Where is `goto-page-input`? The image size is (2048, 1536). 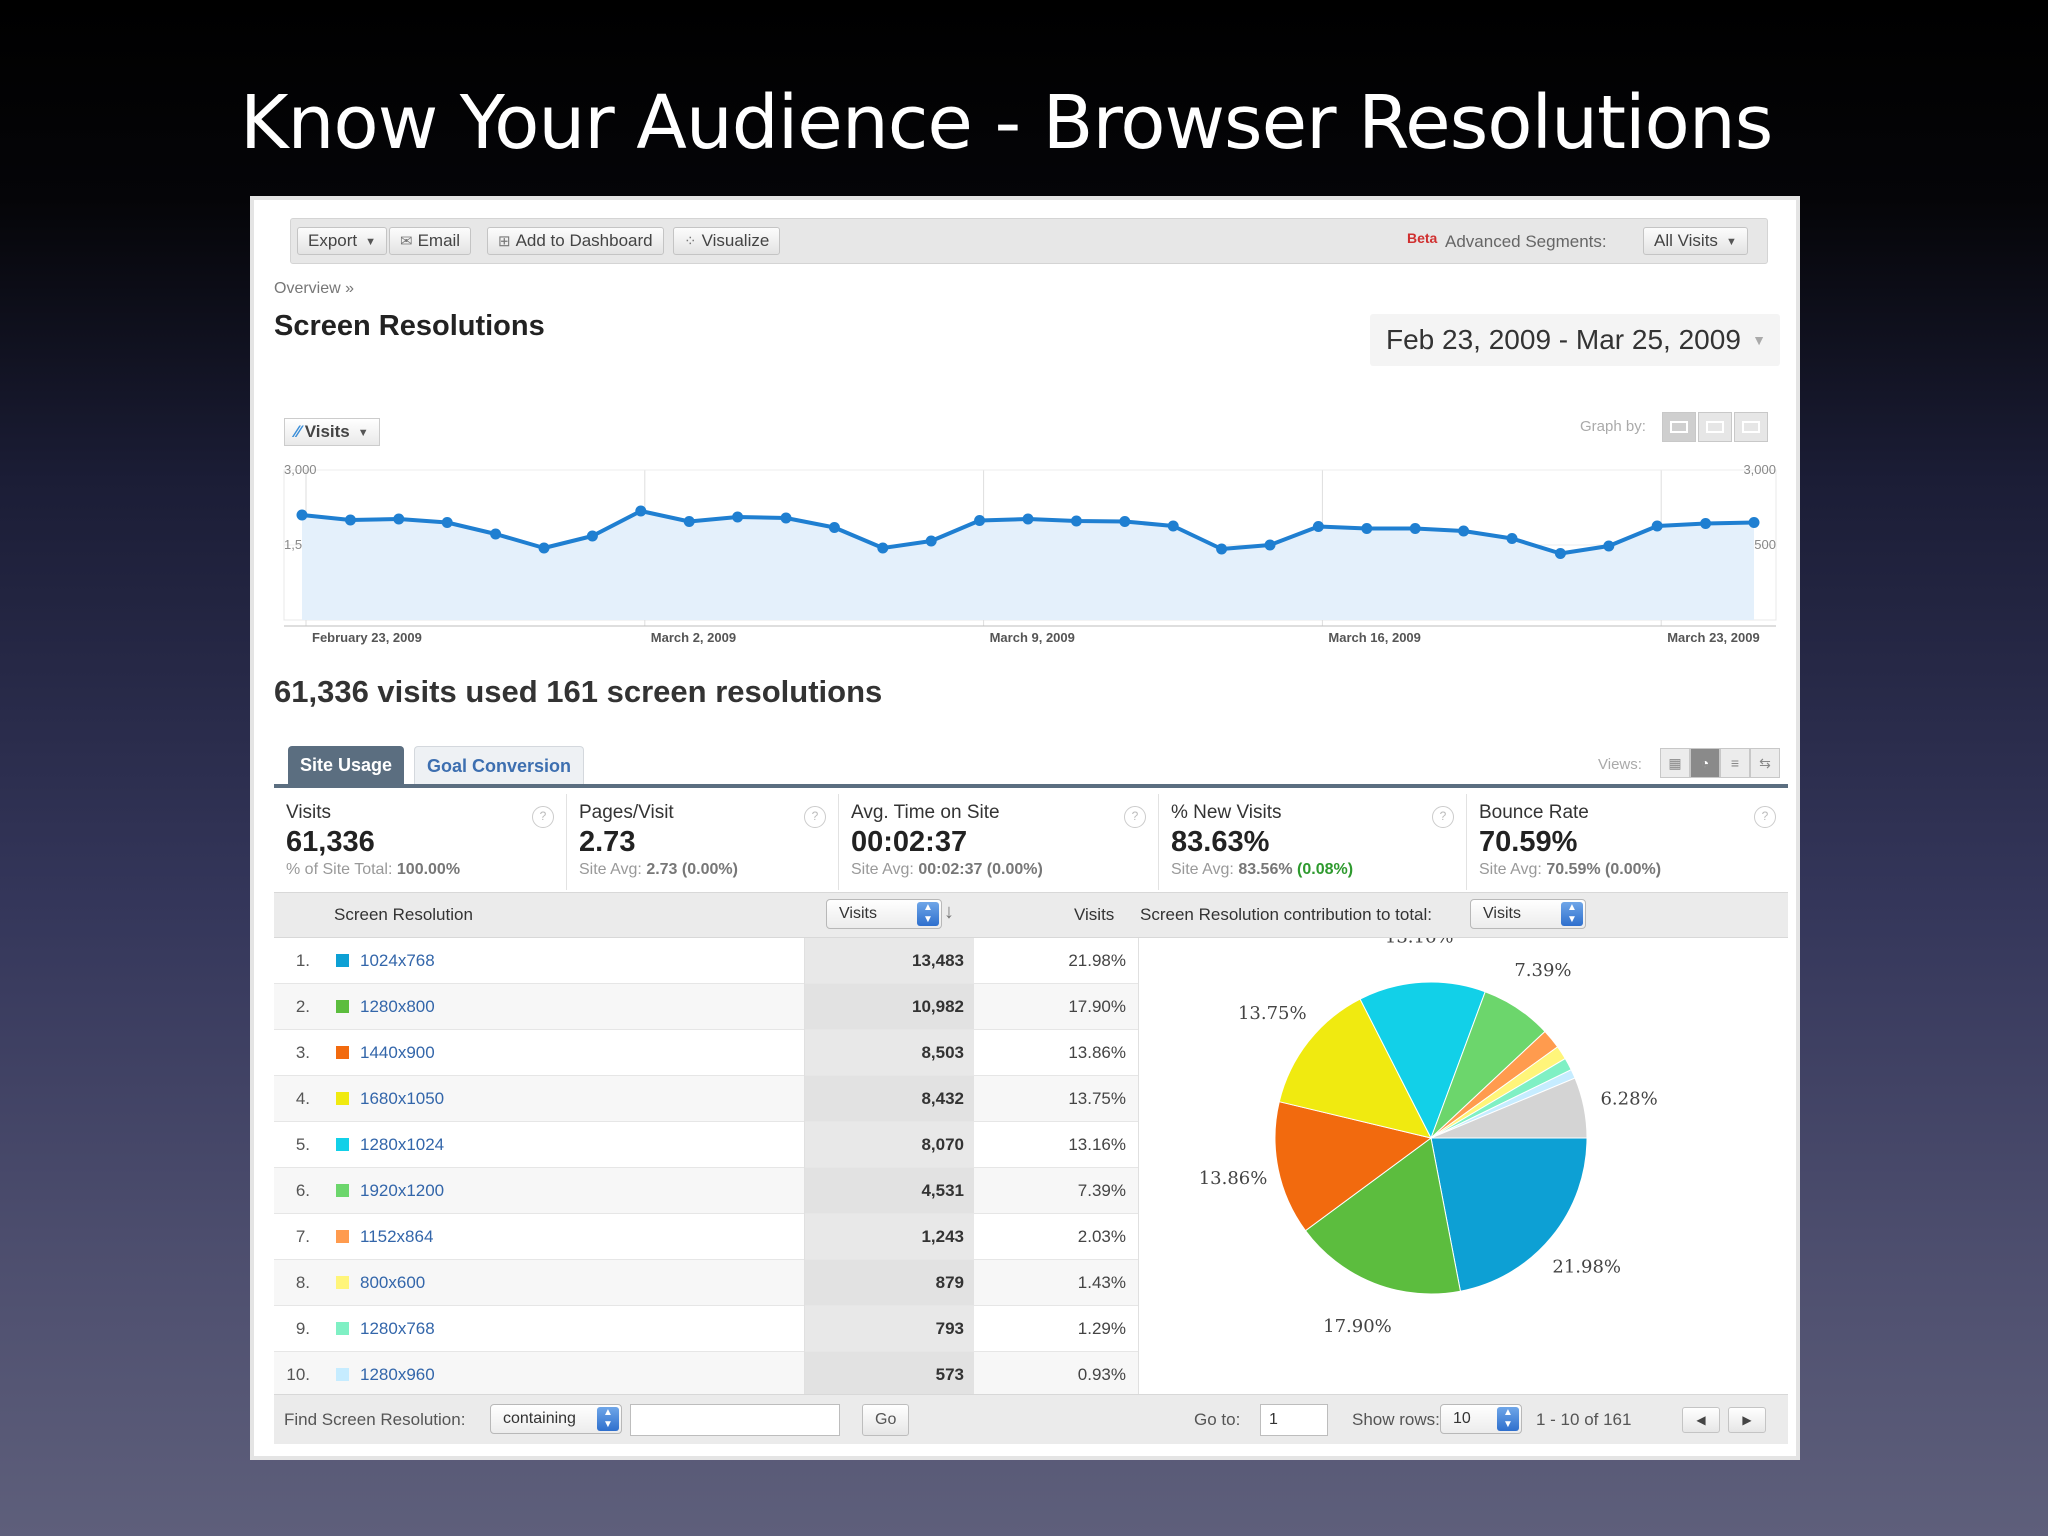 goto-page-input is located at coordinates (1294, 1420).